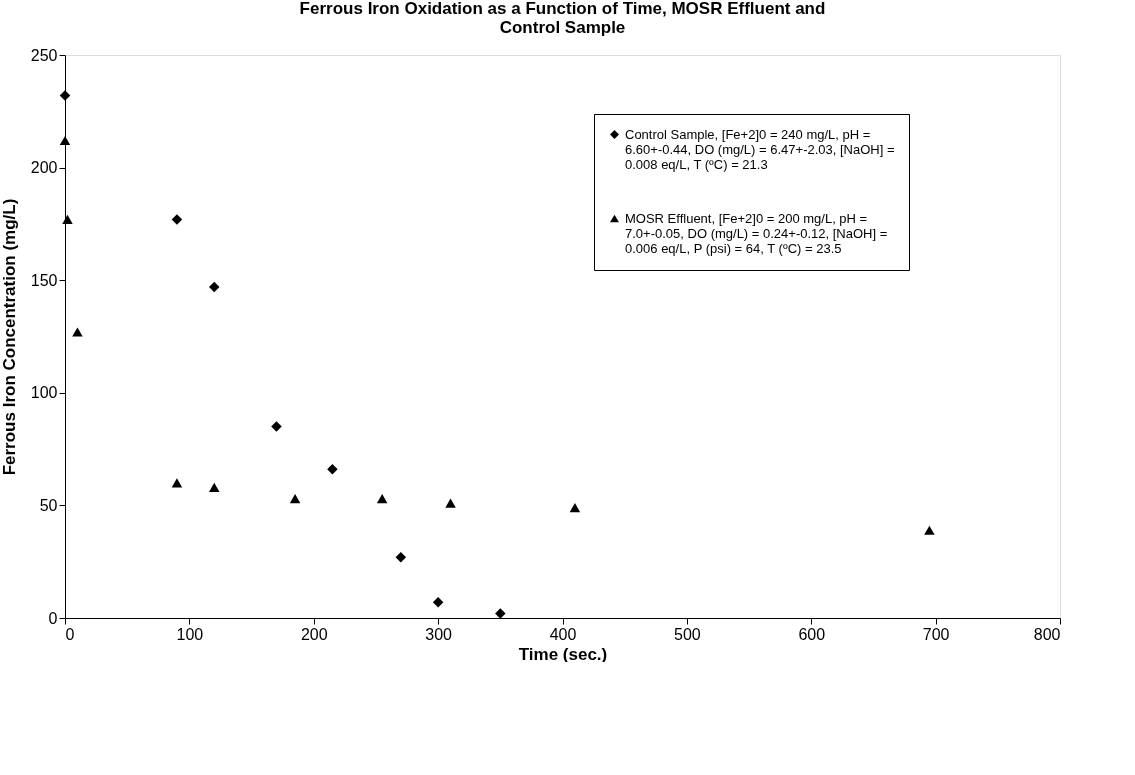 The height and width of the screenshot is (775, 1135). What do you see at coordinates (562, 18) in the screenshot?
I see `chart-title: Ferrous Iron Oxidation as a Function of Time, MOSR Effluent and Control Sample` at bounding box center [562, 18].